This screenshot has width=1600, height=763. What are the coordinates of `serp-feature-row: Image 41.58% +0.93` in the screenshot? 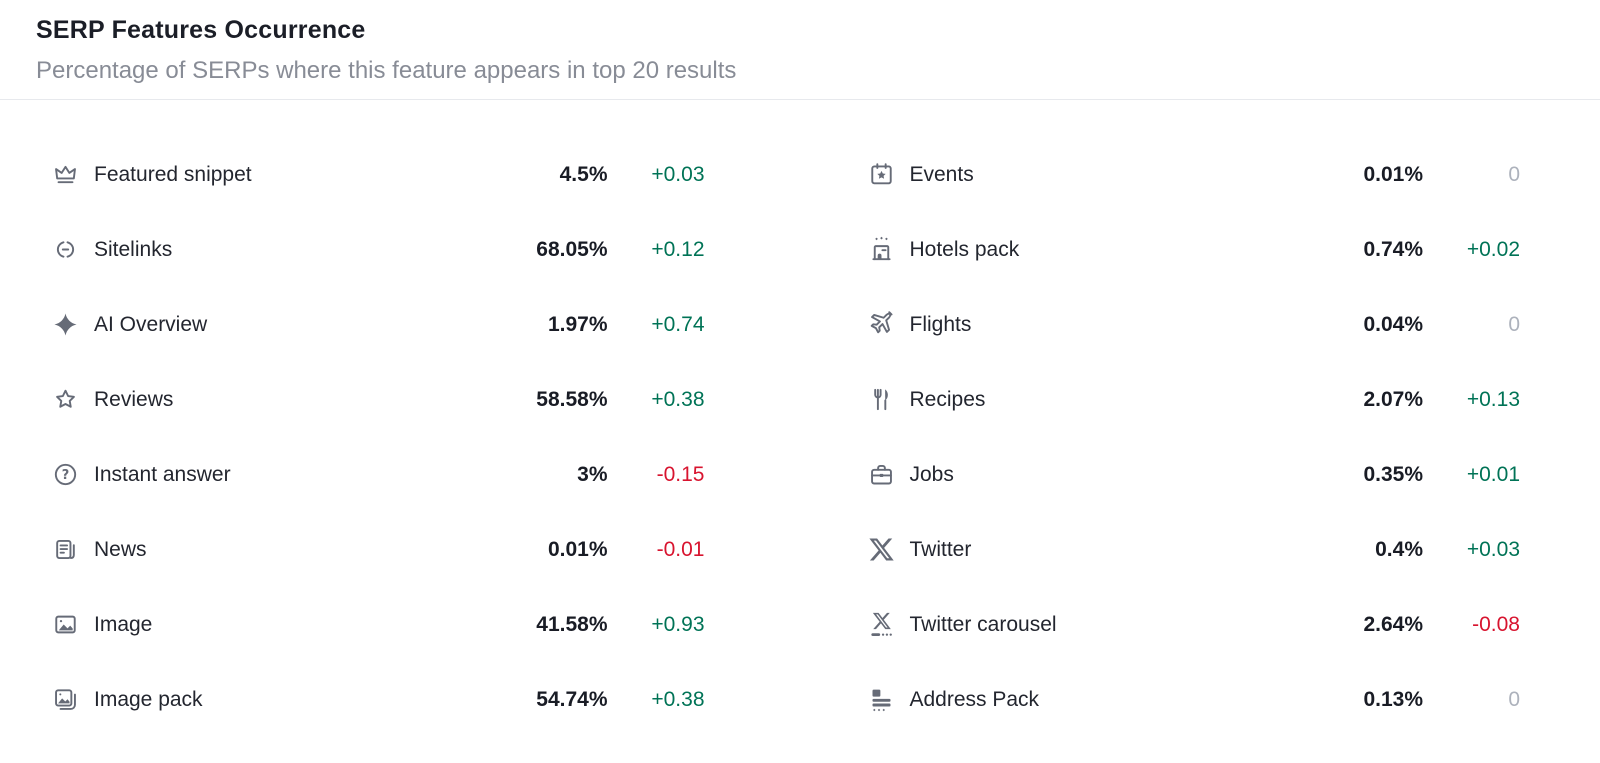 It's located at (378, 624).